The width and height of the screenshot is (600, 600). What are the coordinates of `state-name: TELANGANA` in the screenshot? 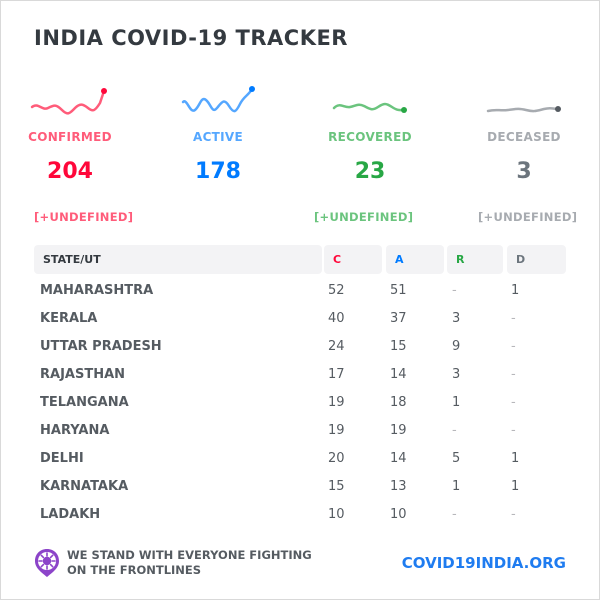 It's located at (84, 402).